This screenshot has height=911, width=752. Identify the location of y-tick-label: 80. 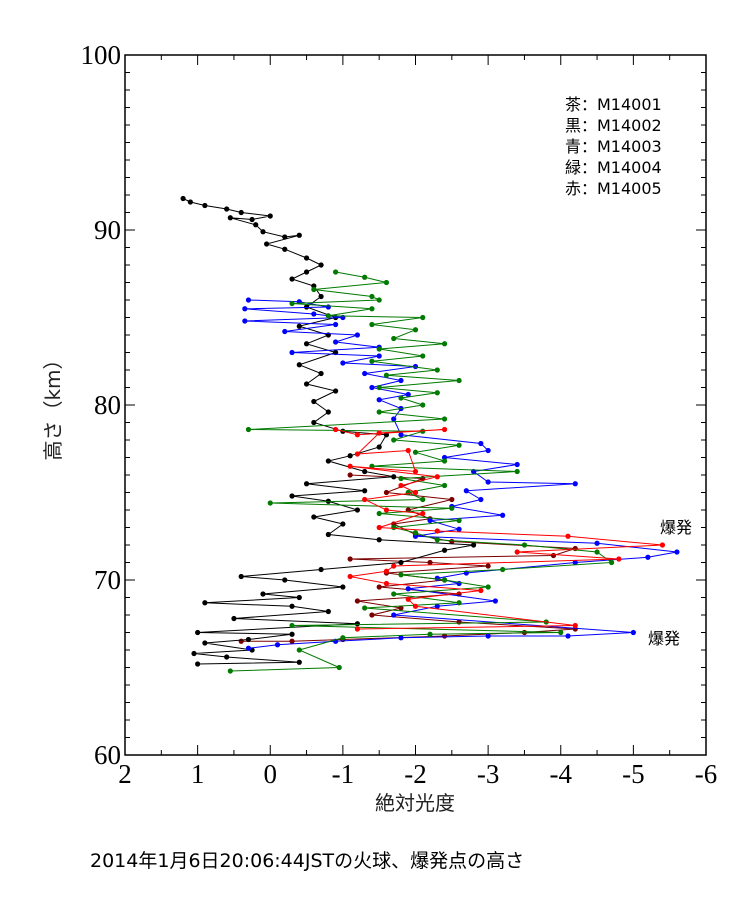
(107, 405).